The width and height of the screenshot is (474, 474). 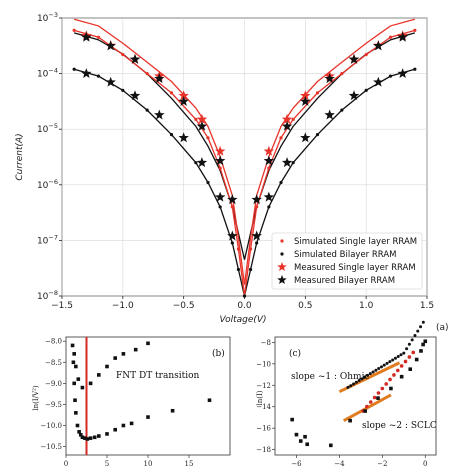 I want to click on main-y-tick-label: 10⁻⁴, so click(x=47, y=73).